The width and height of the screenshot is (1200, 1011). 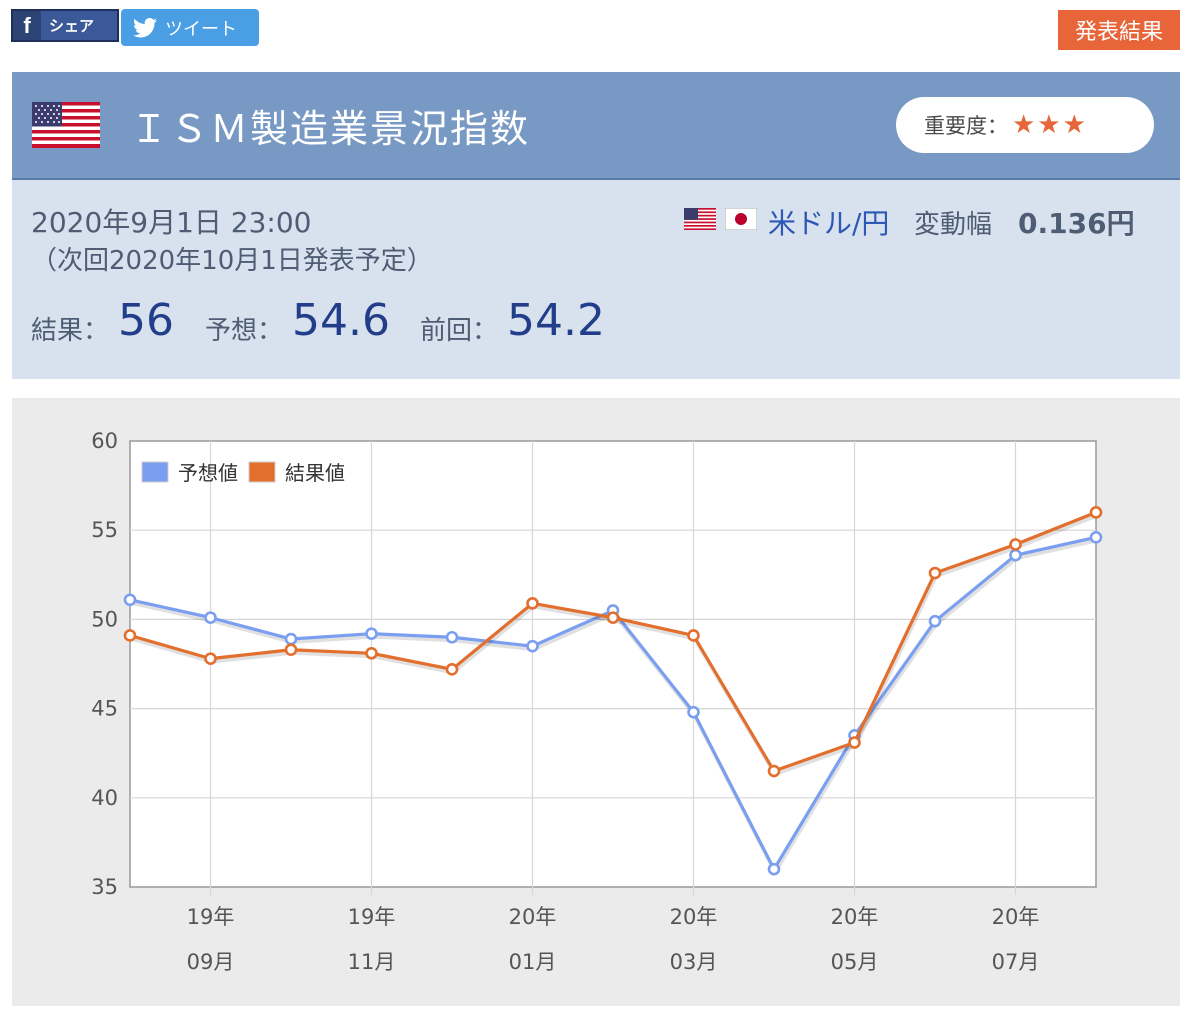 What do you see at coordinates (459, 331) in the screenshot?
I see `previous-label: 前回：` at bounding box center [459, 331].